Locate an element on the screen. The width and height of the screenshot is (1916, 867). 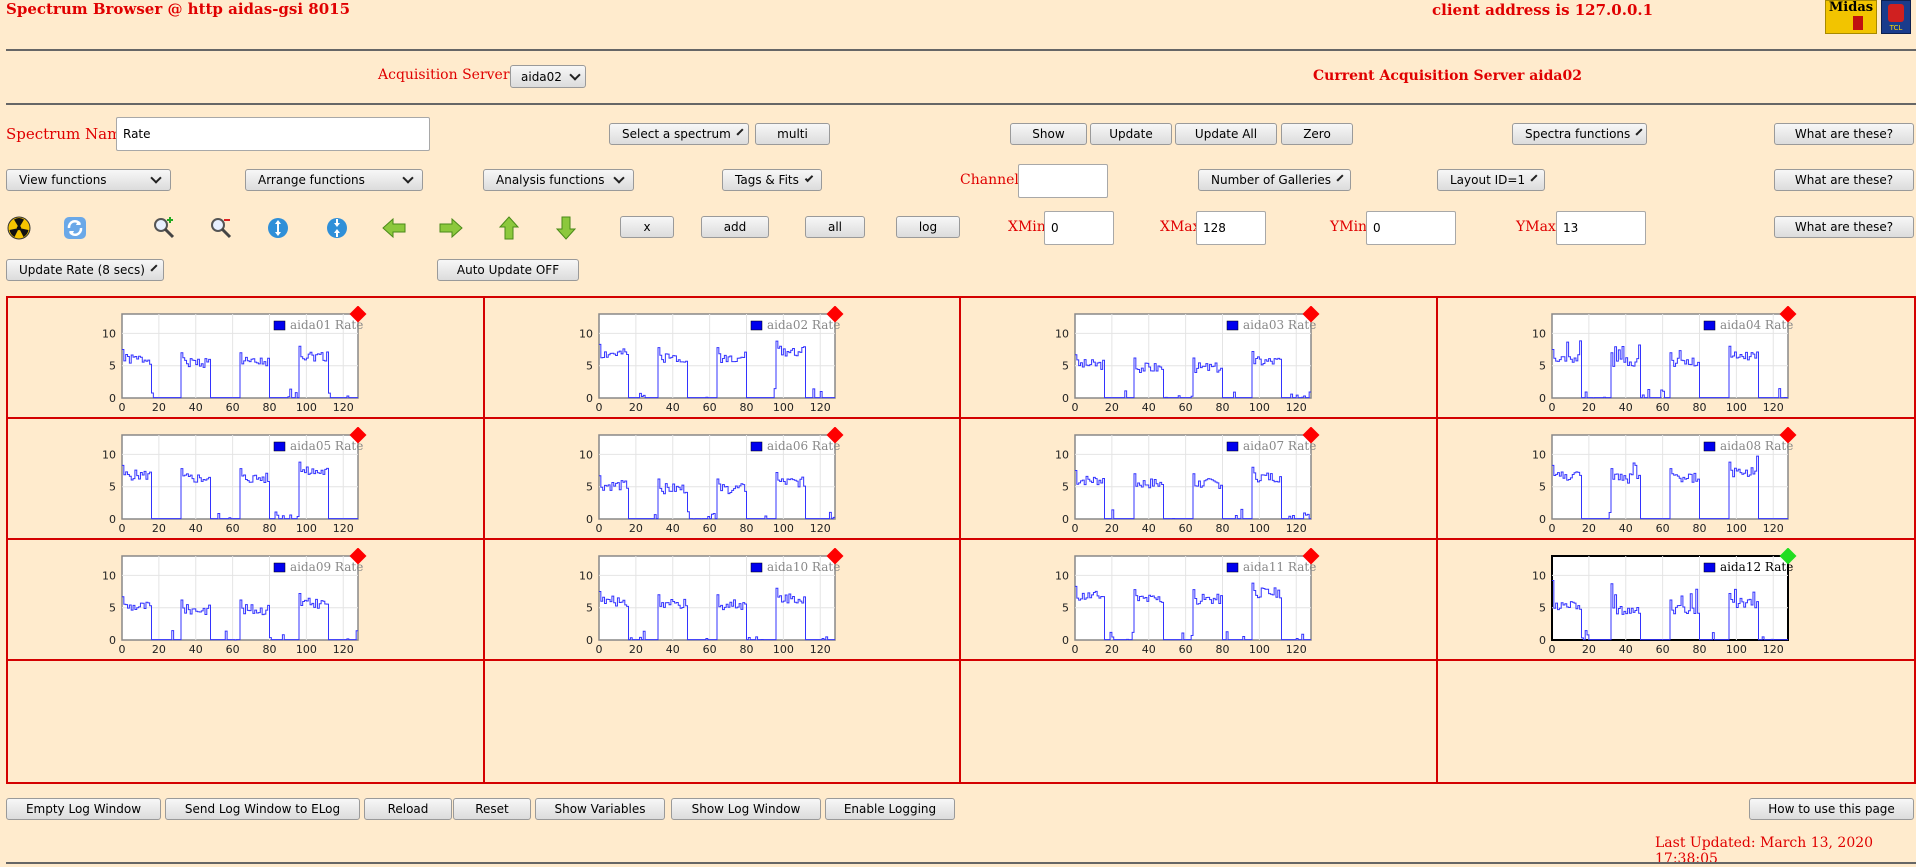
spectrum-name-label: Spectrum Name: is located at coordinates (71, 134).